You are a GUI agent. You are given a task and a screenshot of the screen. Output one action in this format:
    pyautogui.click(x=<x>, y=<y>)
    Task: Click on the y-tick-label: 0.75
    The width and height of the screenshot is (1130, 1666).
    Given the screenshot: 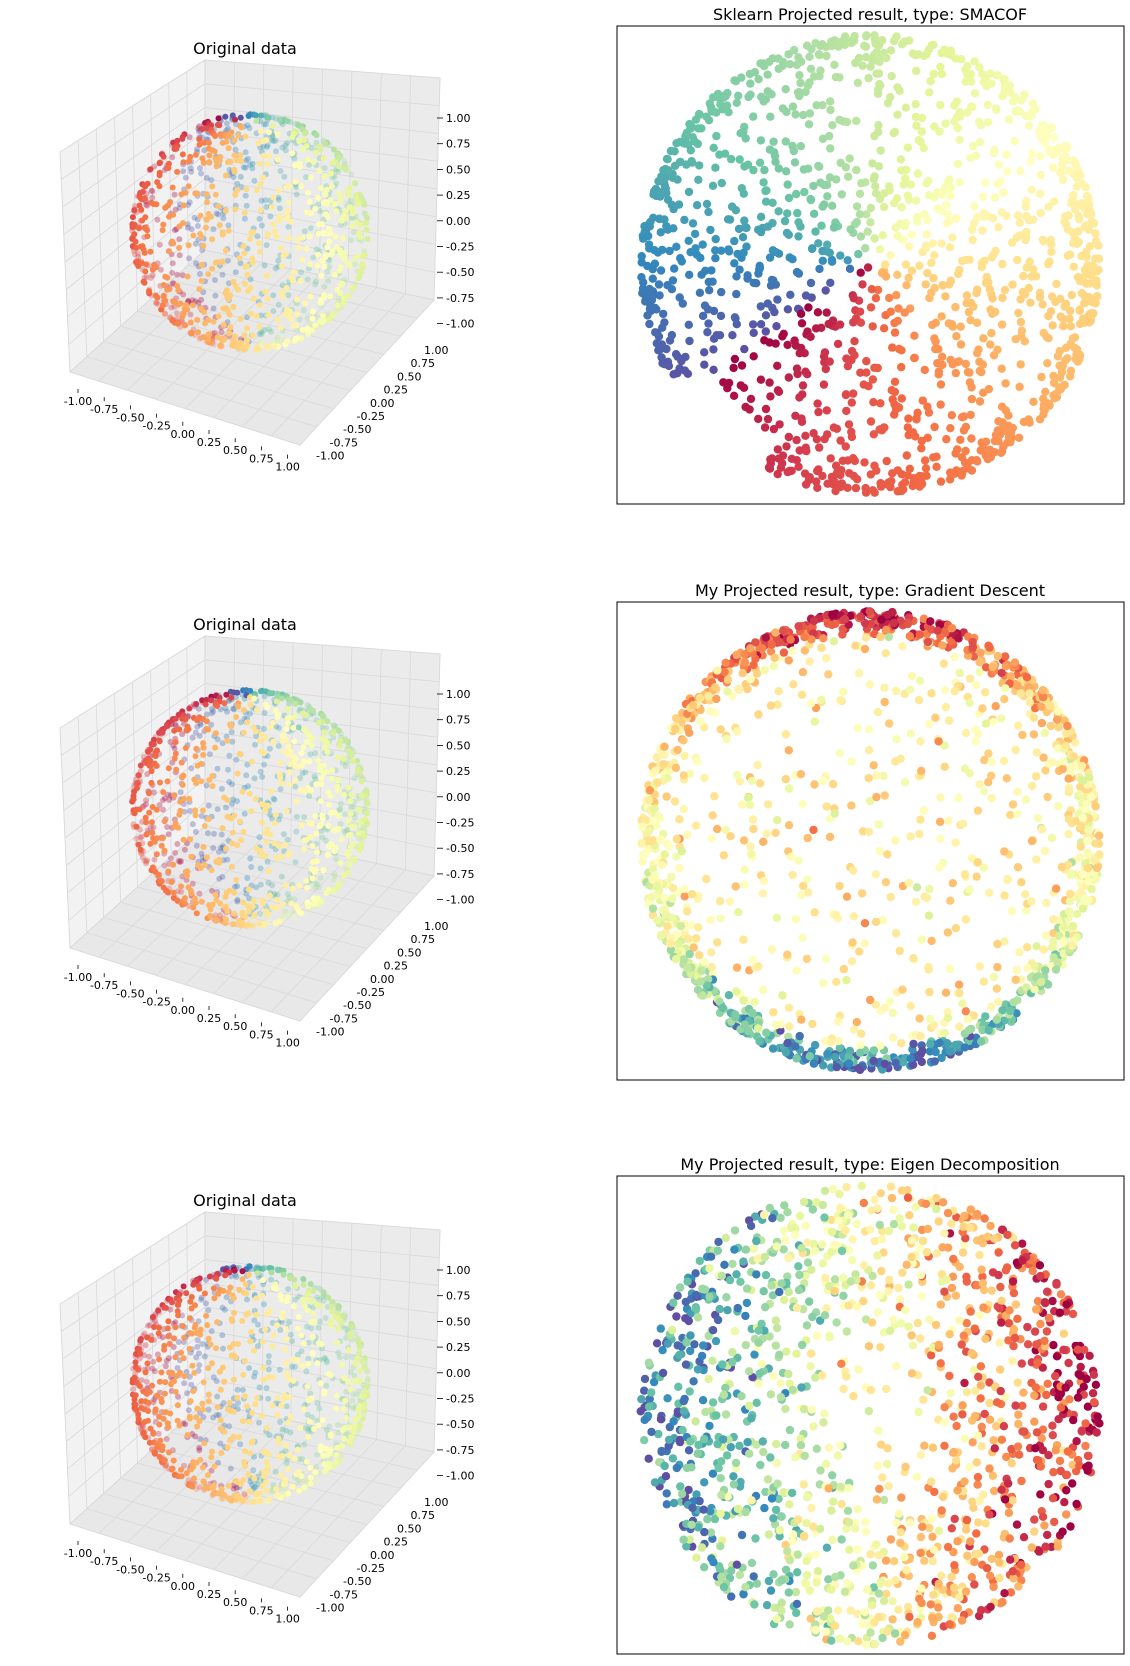 What is the action you would take?
    pyautogui.click(x=423, y=363)
    